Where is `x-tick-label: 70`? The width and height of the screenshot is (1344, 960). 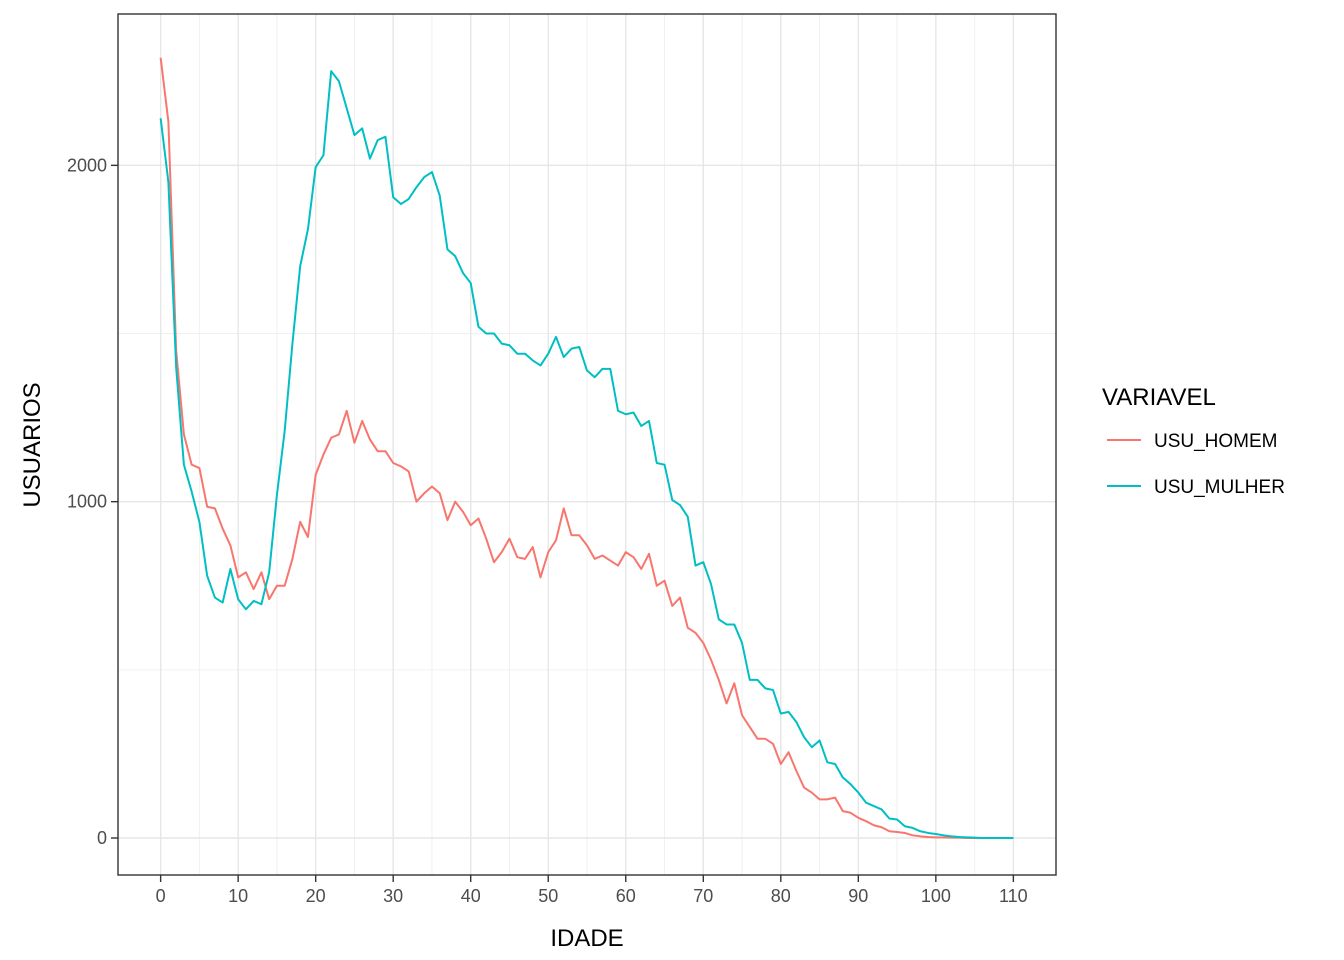 x-tick-label: 70 is located at coordinates (703, 896).